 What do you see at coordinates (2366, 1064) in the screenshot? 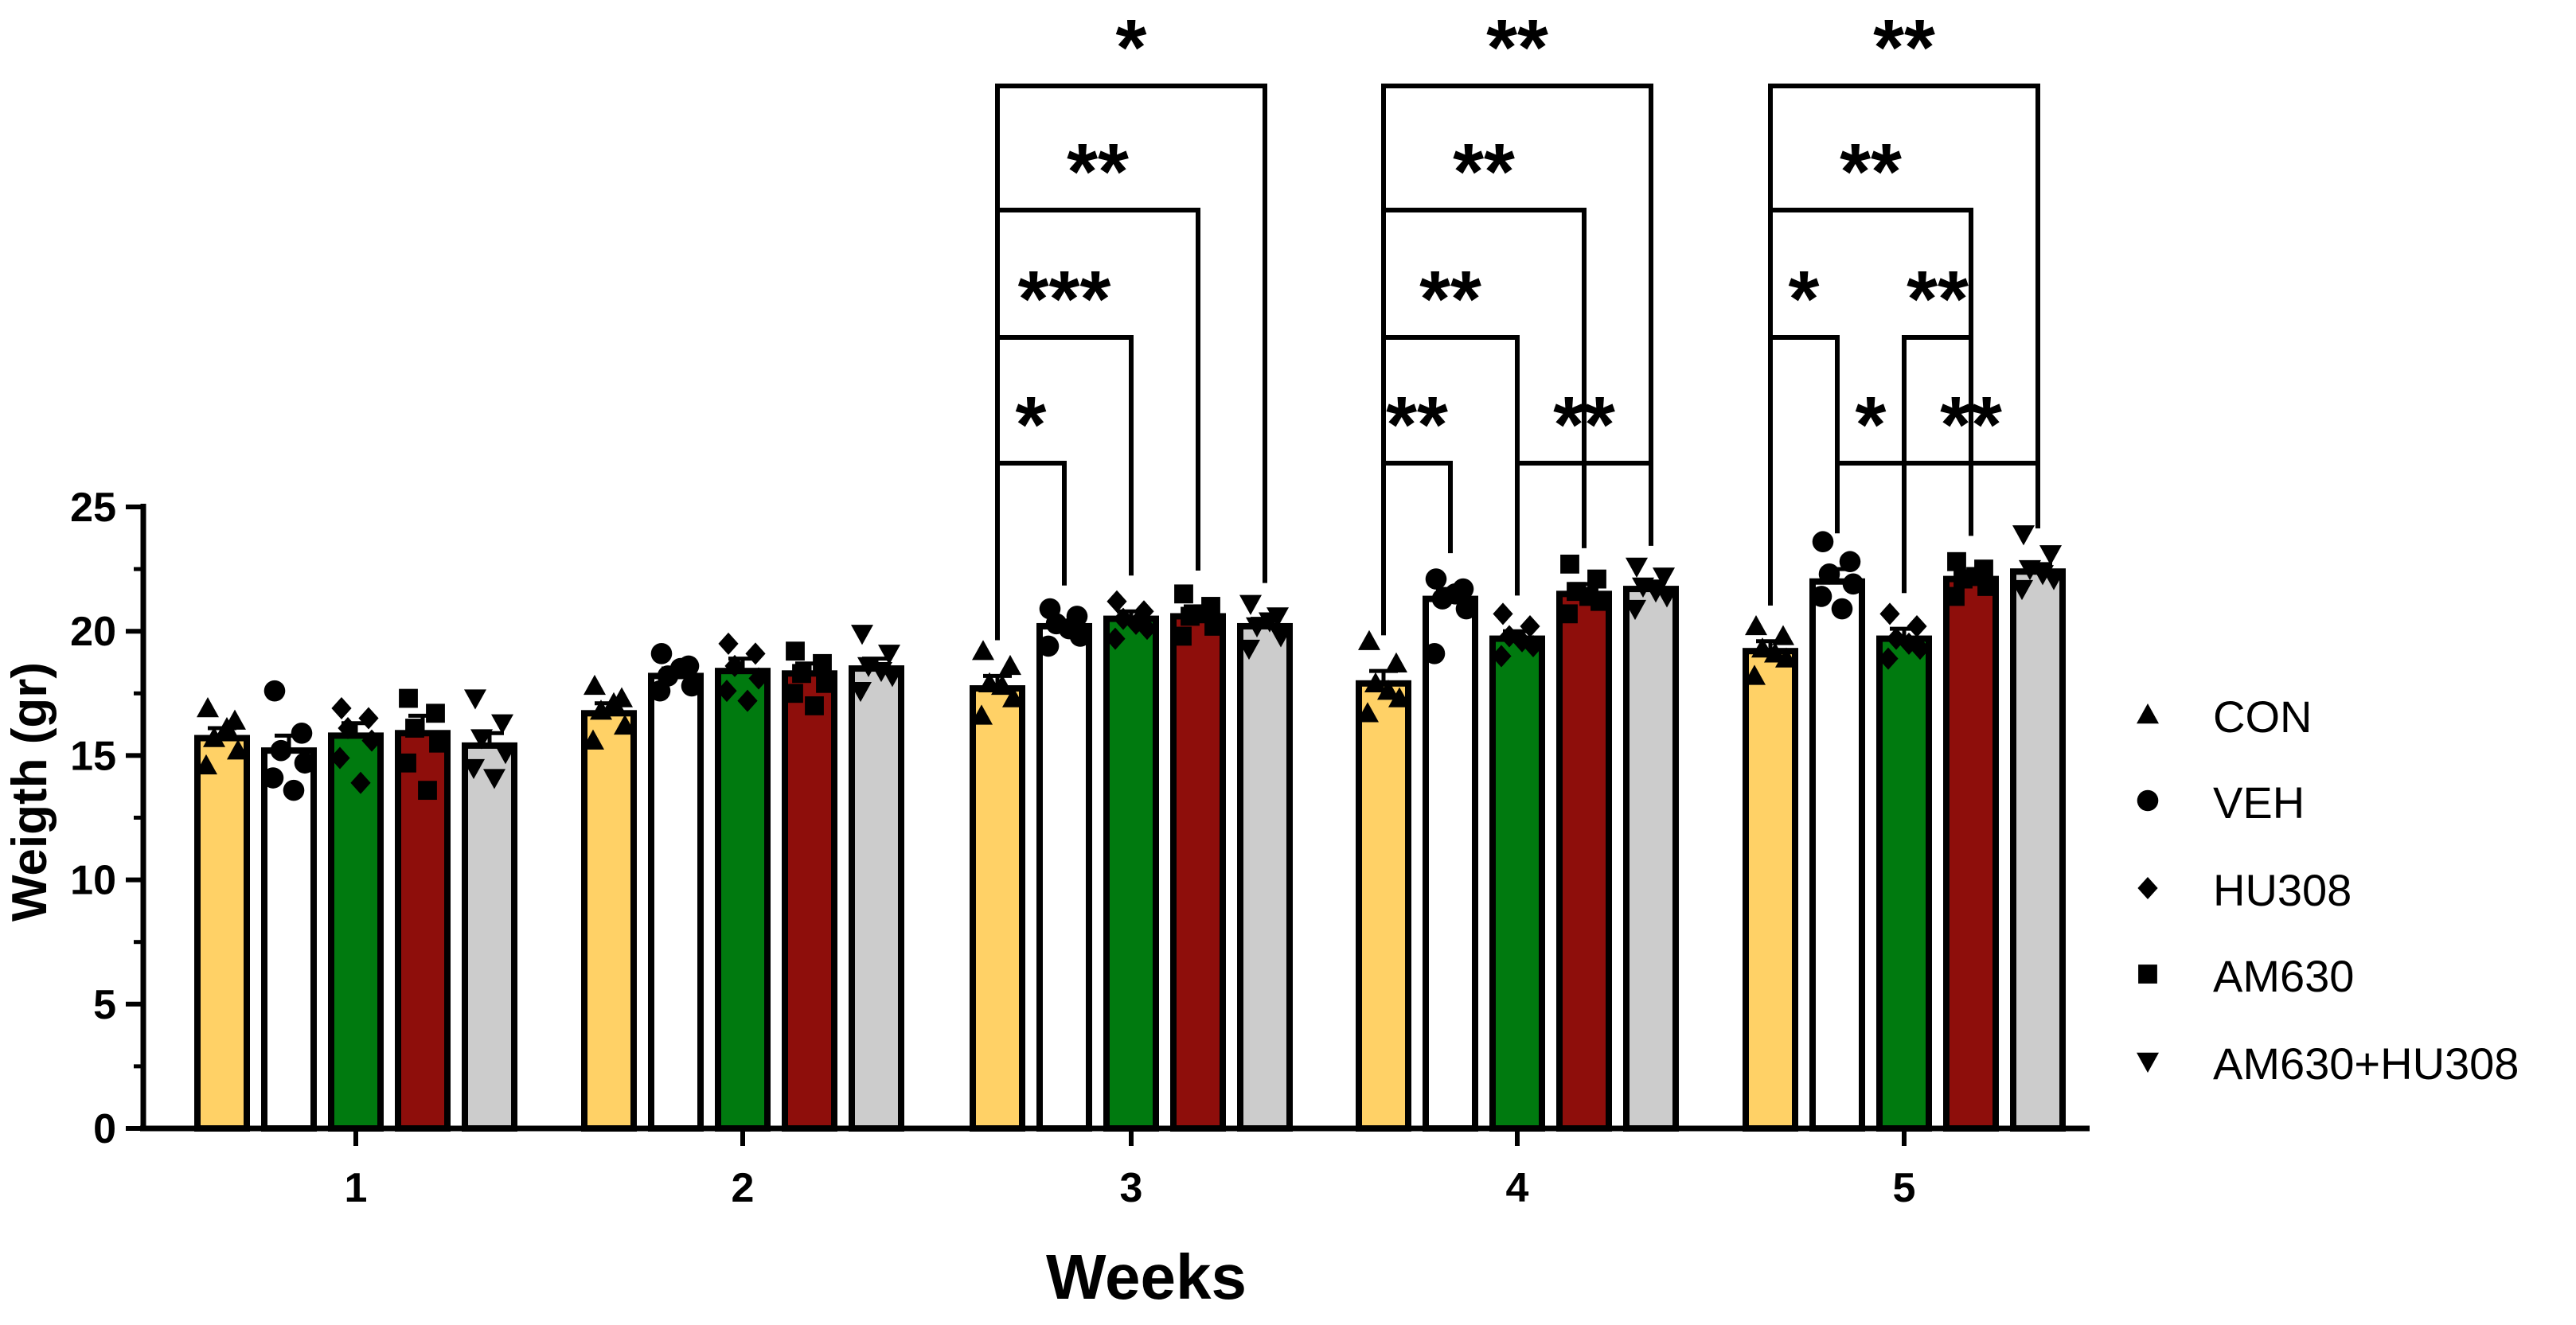
I see `legend-label: AM630+HU308` at bounding box center [2366, 1064].